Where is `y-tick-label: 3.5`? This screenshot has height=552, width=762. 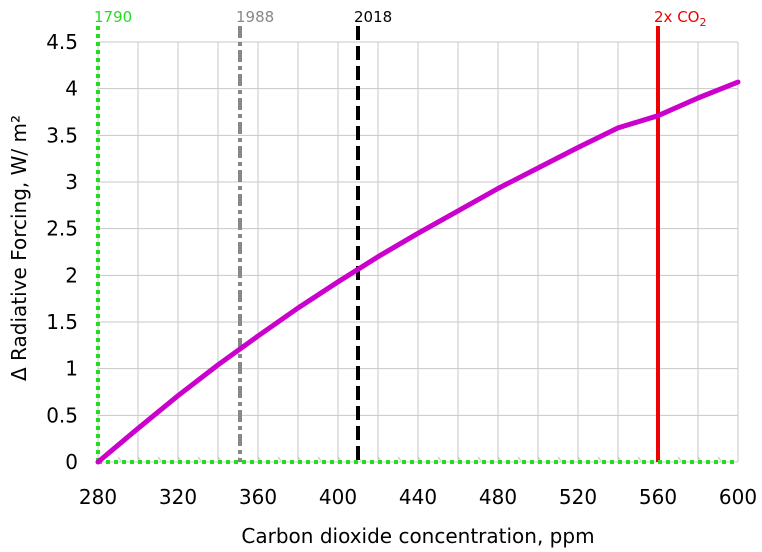
y-tick-label: 3.5 is located at coordinates (62, 135).